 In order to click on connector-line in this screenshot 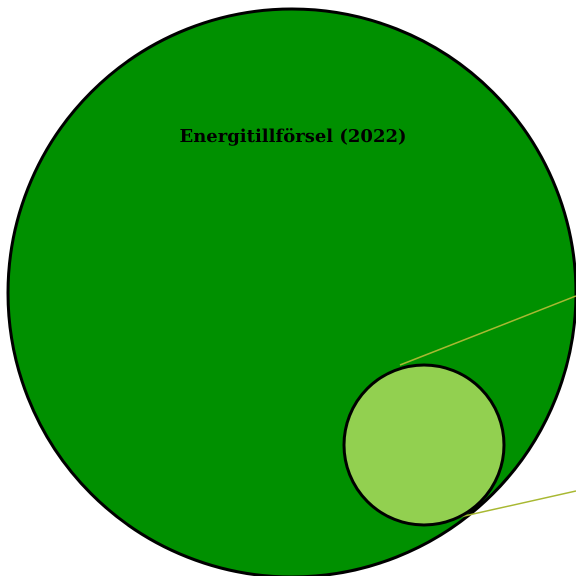, I will do `click(487, 330)`.